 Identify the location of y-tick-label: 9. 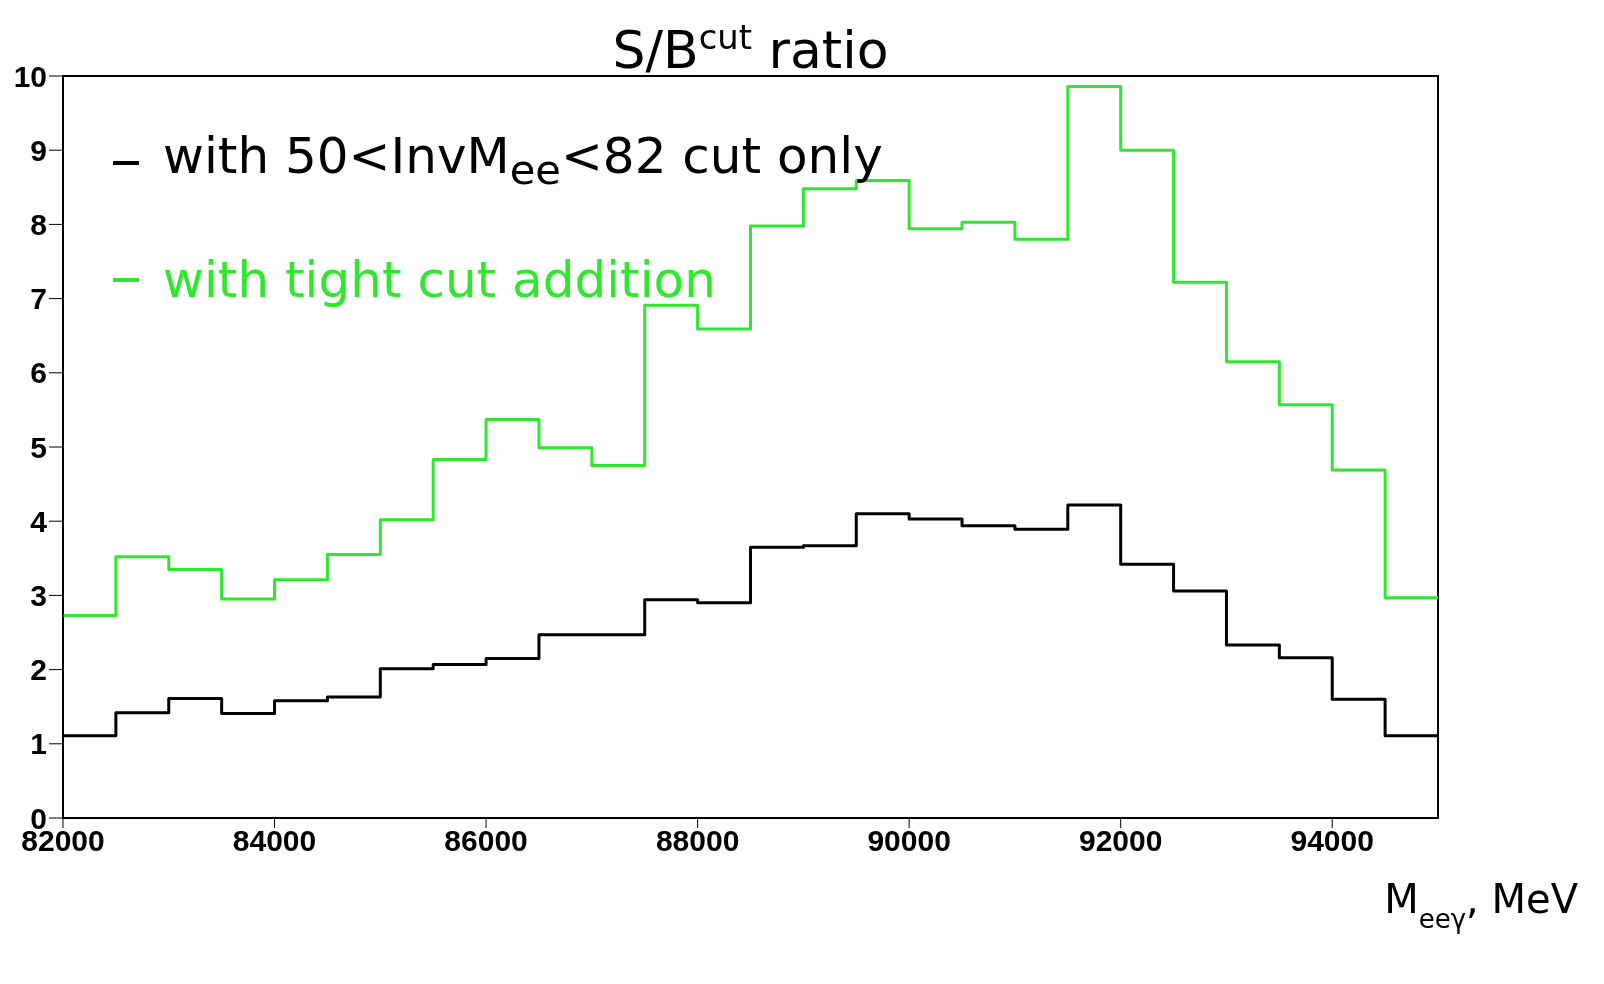
(38, 150).